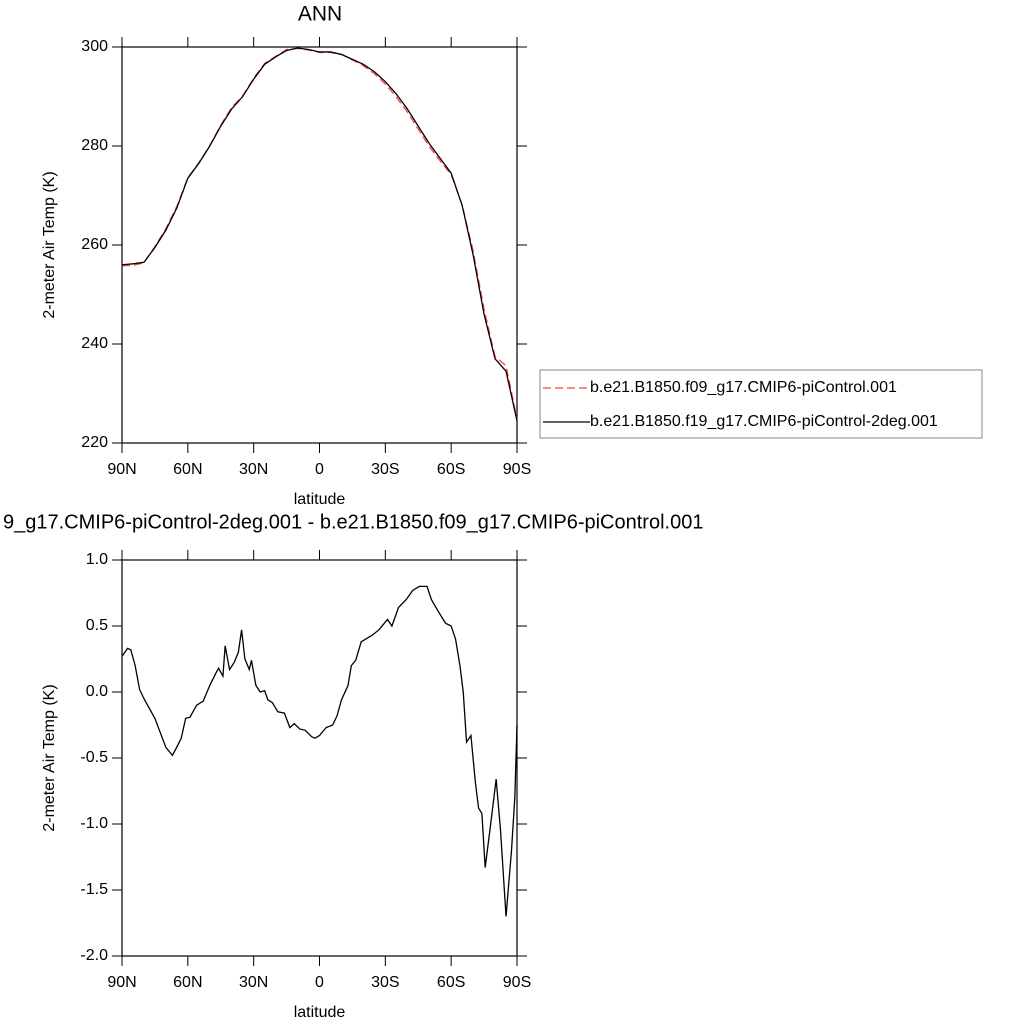 The image size is (1024, 1024). I want to click on y-tick-label: -0.5, so click(94, 757).